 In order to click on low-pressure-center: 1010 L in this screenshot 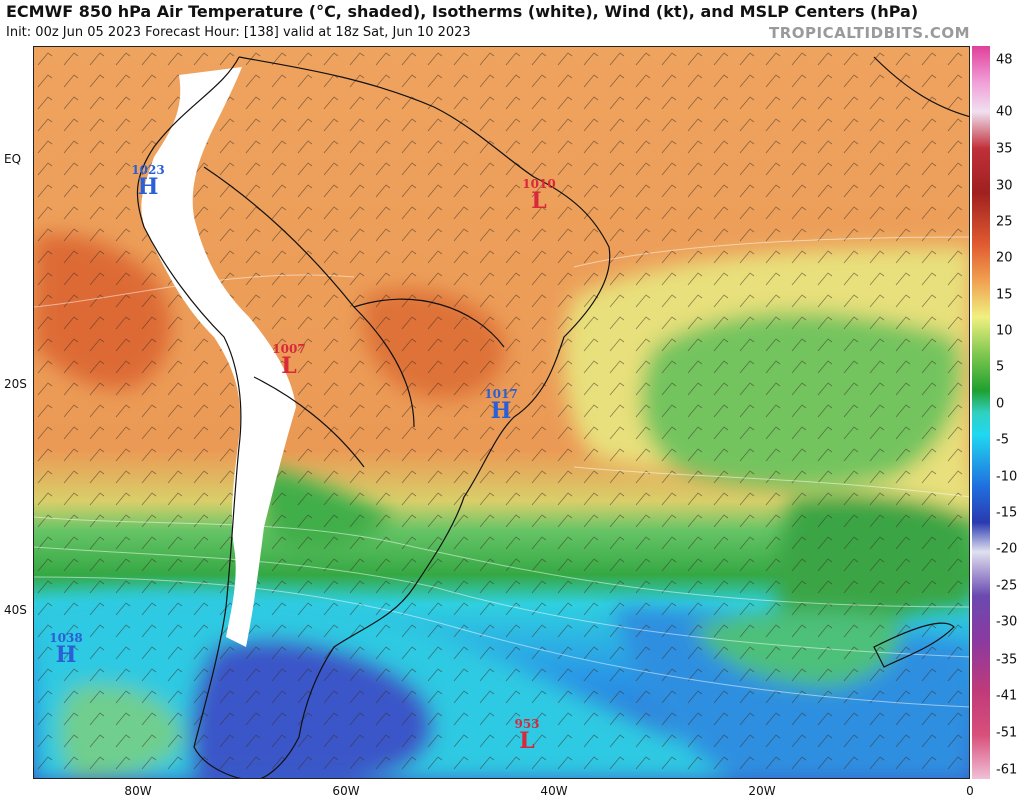, I will do `click(539, 195)`.